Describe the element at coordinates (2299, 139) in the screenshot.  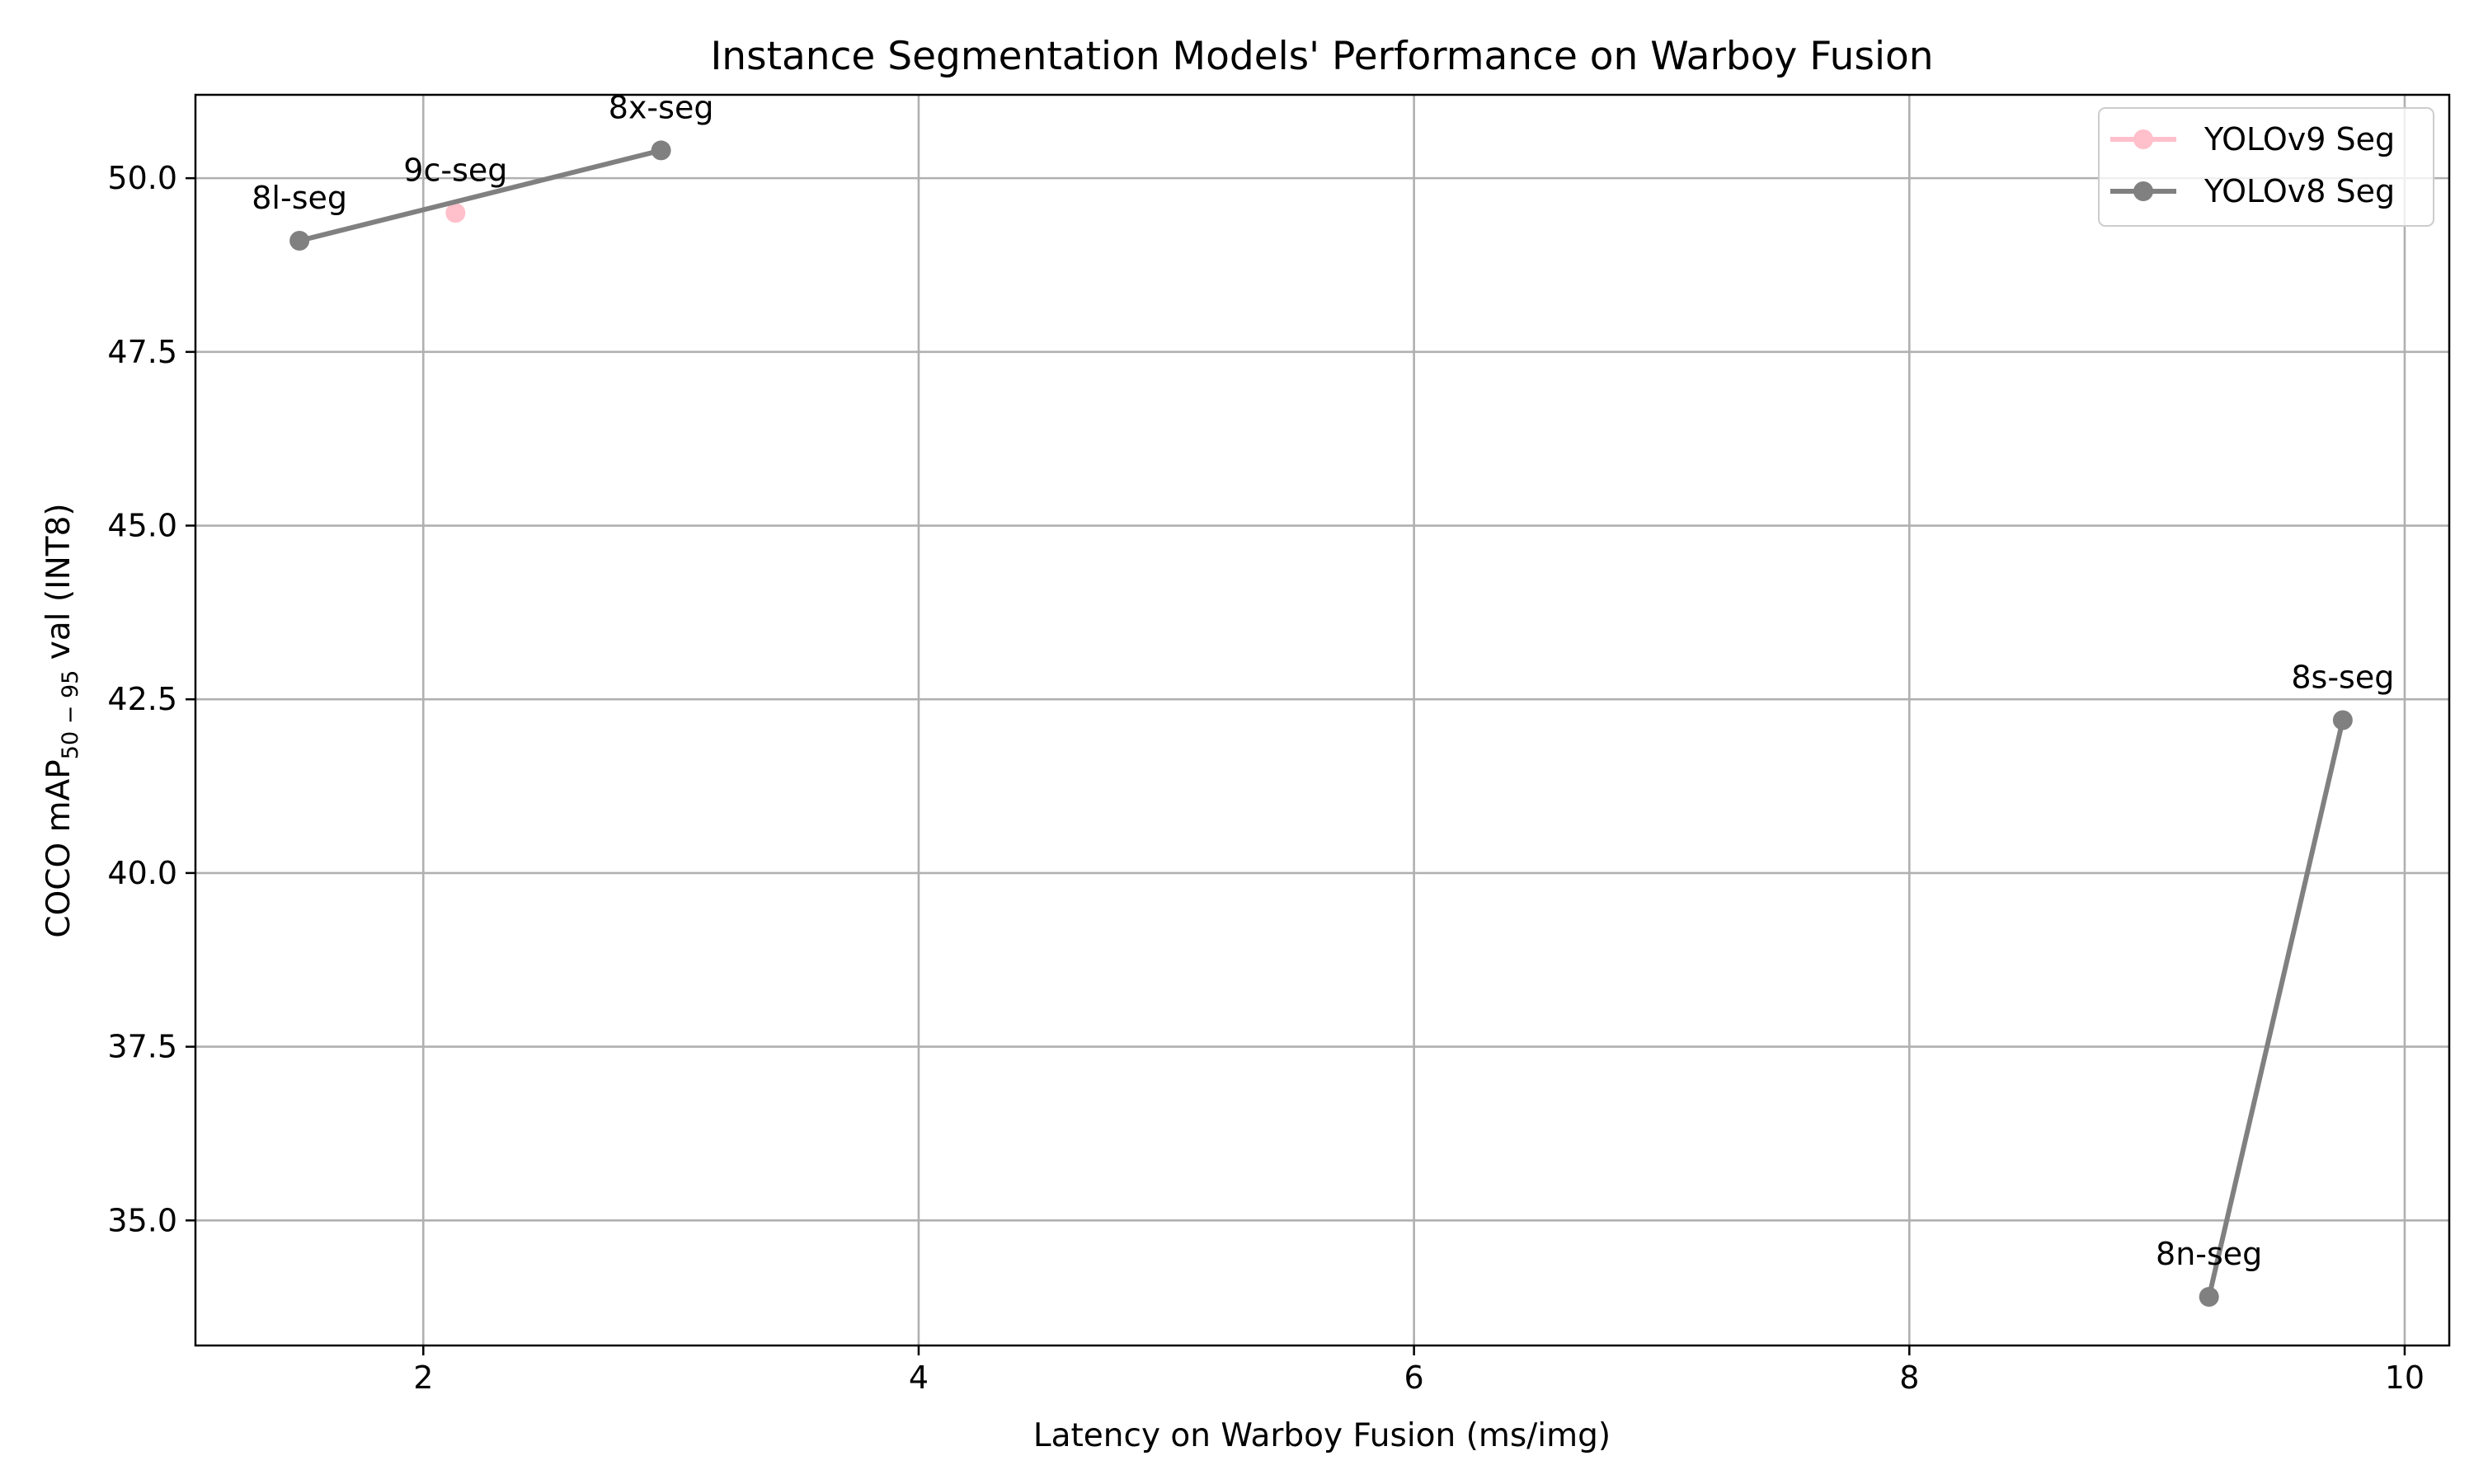
I see `legend-label-yolov9-seg: YOLOv9 Seg` at that location.